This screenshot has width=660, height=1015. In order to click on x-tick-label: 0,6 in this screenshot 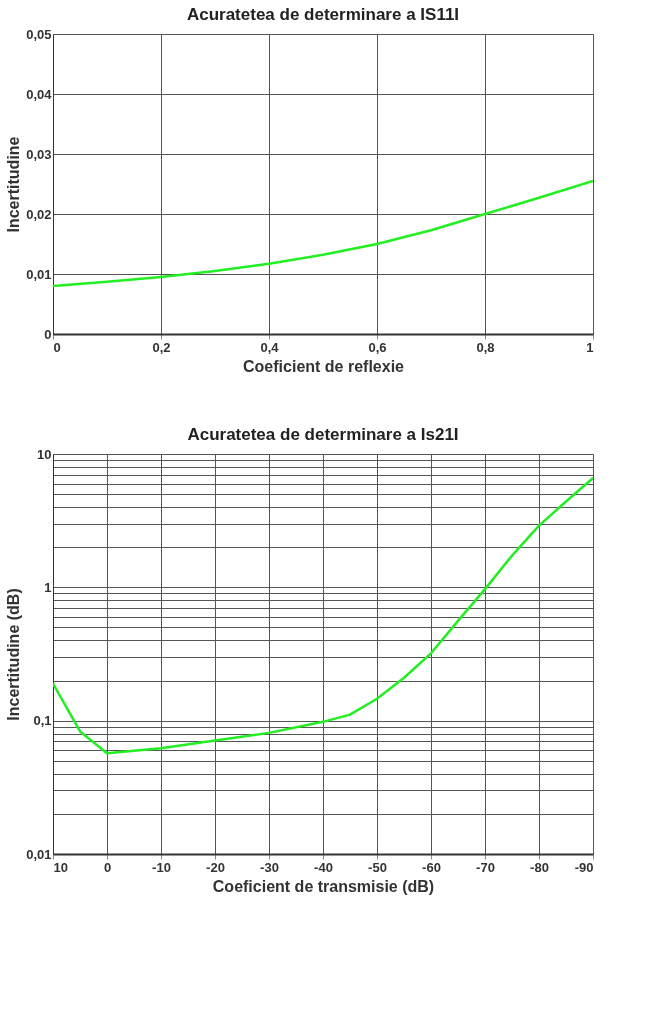, I will do `click(377, 347)`.